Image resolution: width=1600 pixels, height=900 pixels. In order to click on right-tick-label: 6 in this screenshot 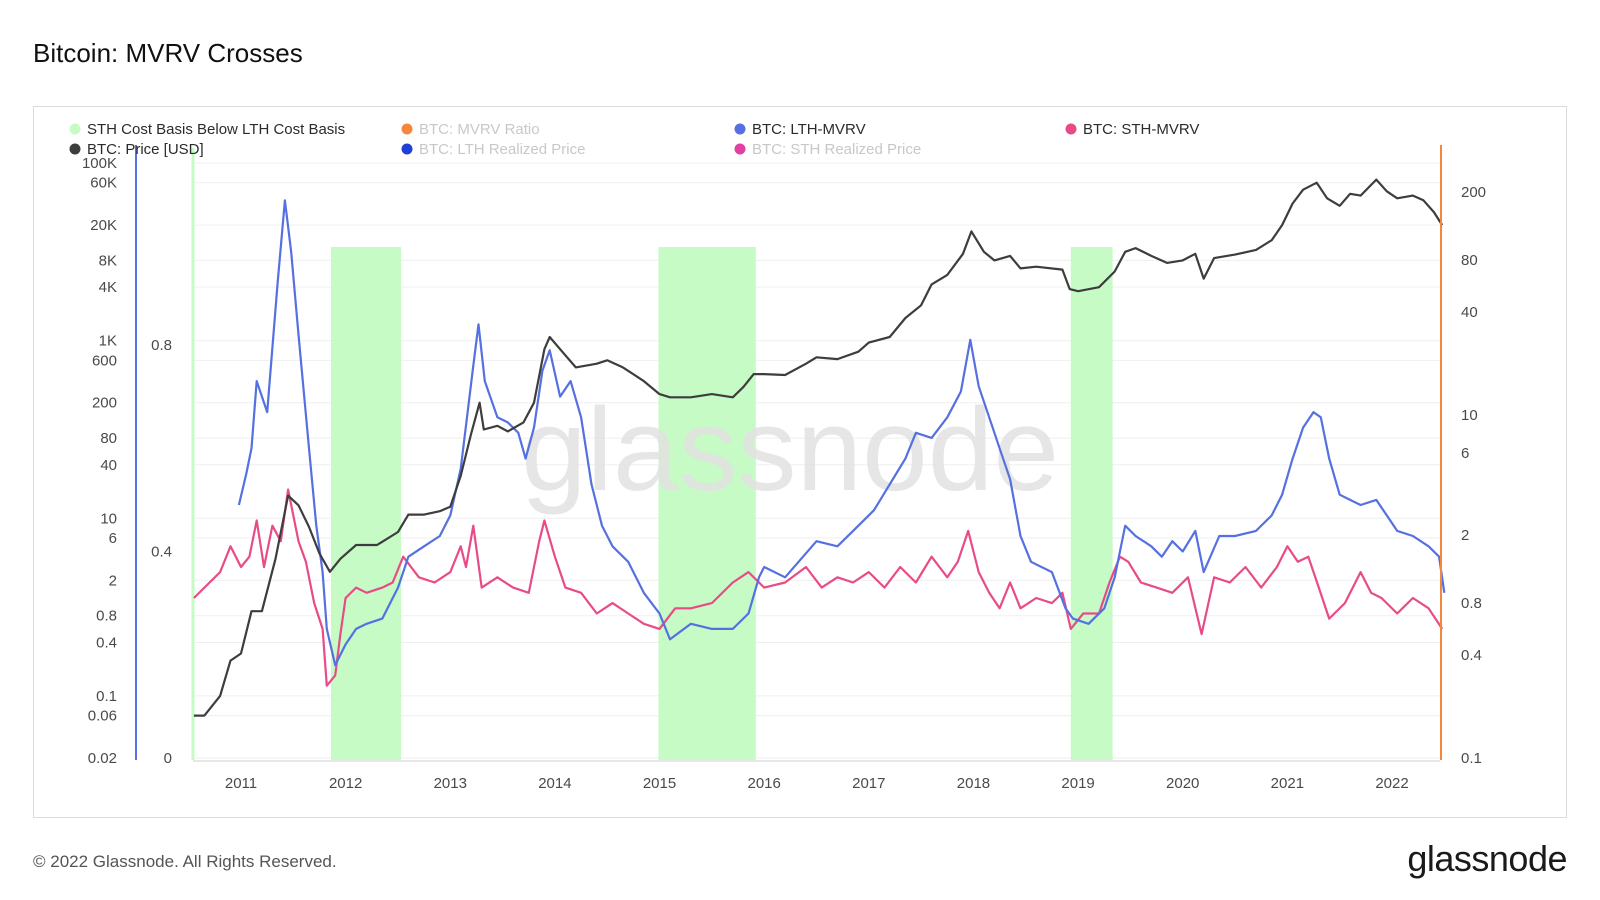, I will do `click(1465, 453)`.